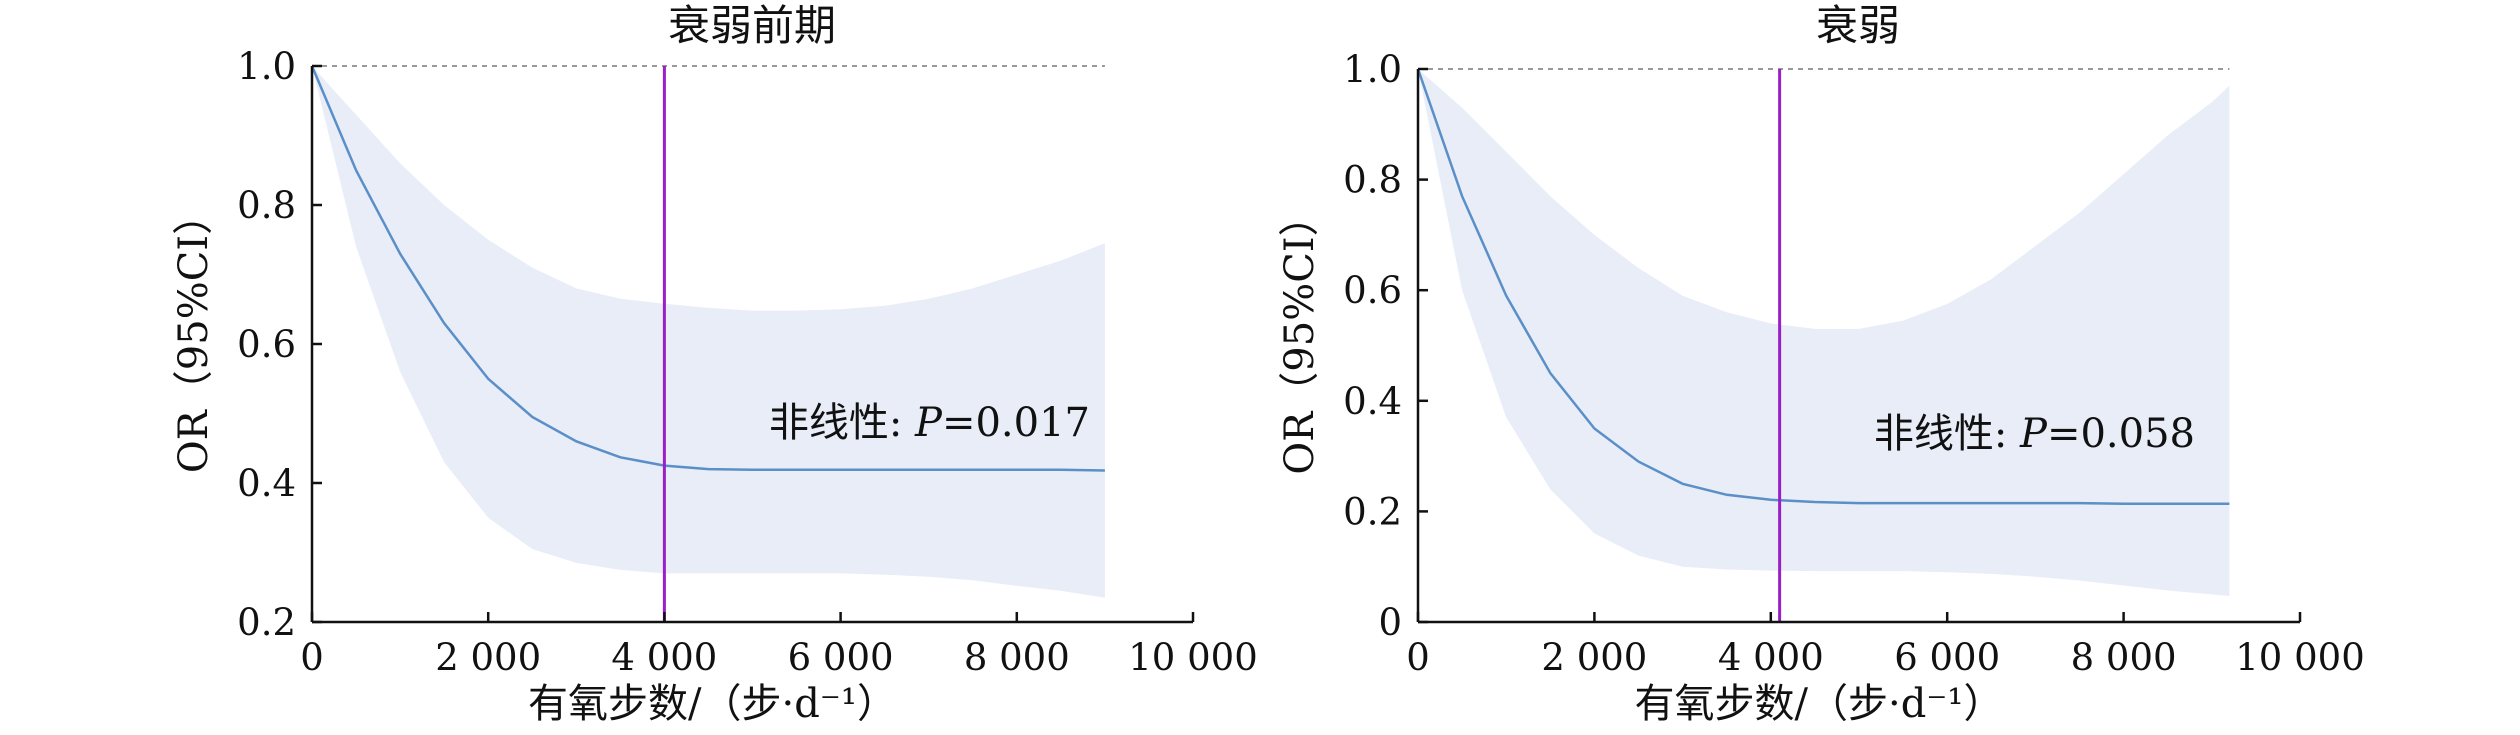 The image size is (2520, 735). What do you see at coordinates (1390, 622) in the screenshot?
I see `y-tick-label: 0` at bounding box center [1390, 622].